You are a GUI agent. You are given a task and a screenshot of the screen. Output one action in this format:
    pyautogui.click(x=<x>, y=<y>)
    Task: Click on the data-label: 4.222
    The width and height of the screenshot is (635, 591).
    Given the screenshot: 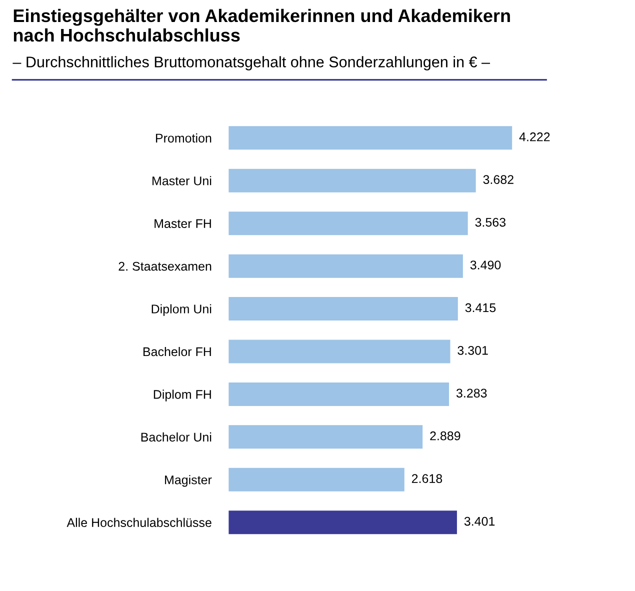 What is the action you would take?
    pyautogui.click(x=534, y=137)
    